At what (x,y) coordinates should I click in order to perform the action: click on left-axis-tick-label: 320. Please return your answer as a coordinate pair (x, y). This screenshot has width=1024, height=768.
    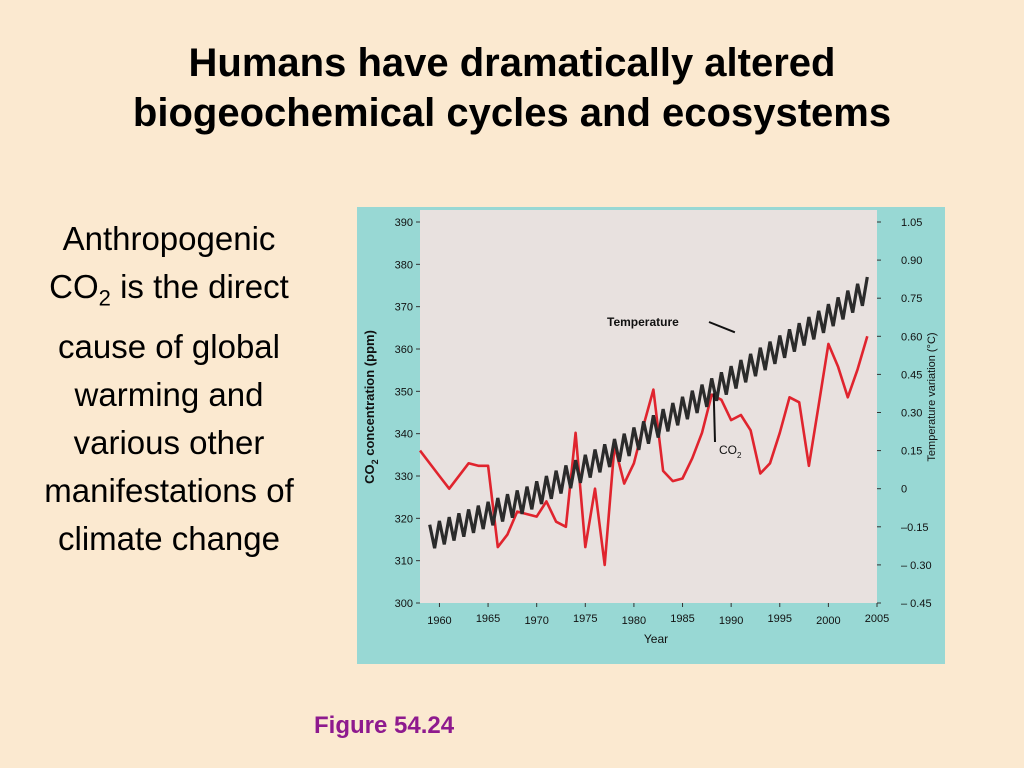
    Looking at the image, I should click on (404, 519).